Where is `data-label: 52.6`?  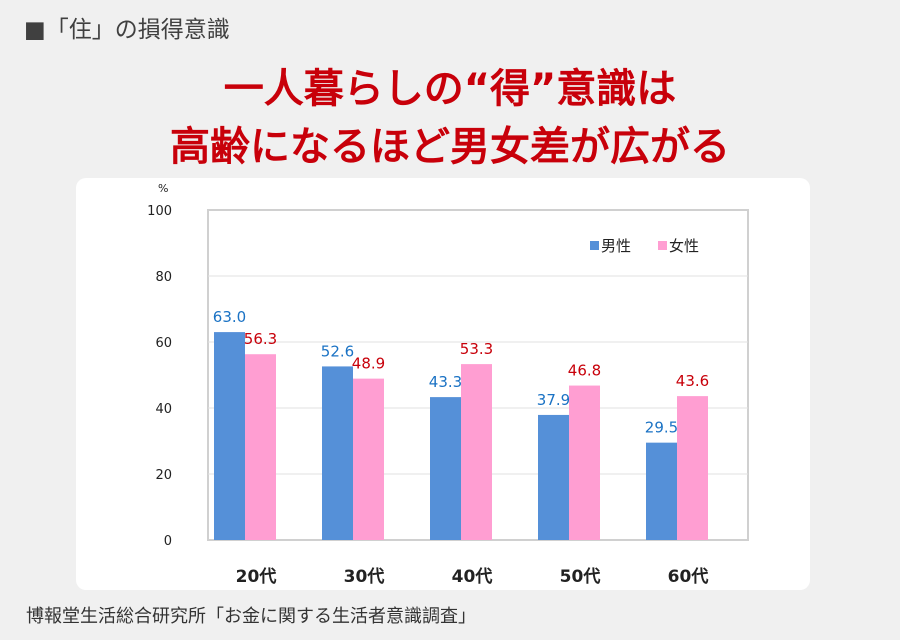
data-label: 52.6 is located at coordinates (337, 351).